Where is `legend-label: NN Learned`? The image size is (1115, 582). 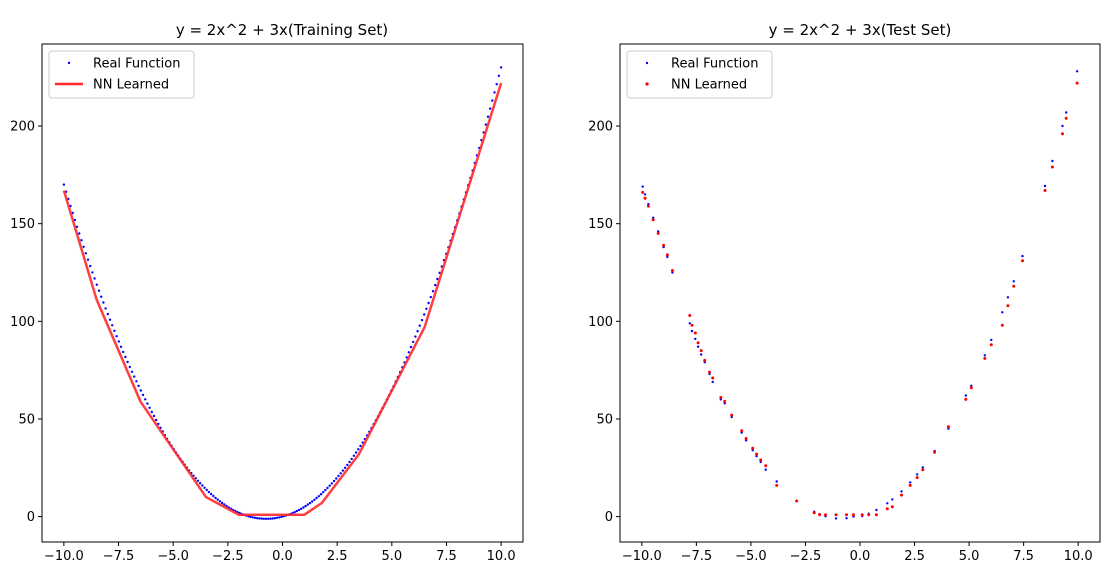
legend-label: NN Learned is located at coordinates (709, 85).